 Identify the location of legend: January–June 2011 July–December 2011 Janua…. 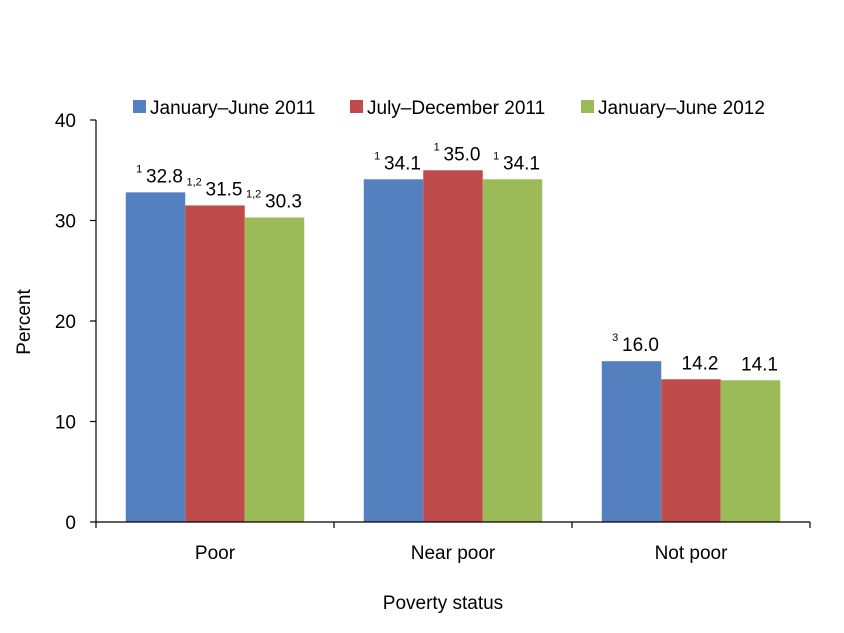
(449, 108).